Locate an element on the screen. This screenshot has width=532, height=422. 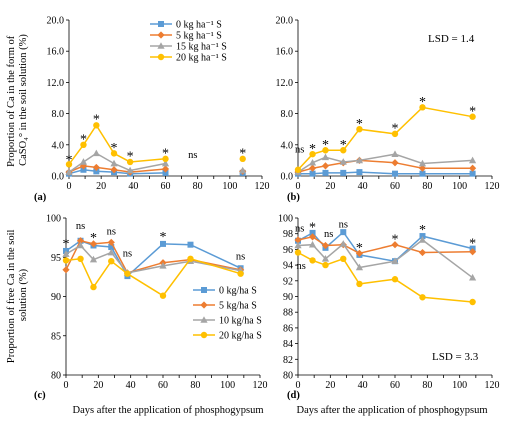
y-tick-label: 12.0 is located at coordinates (285, 83).